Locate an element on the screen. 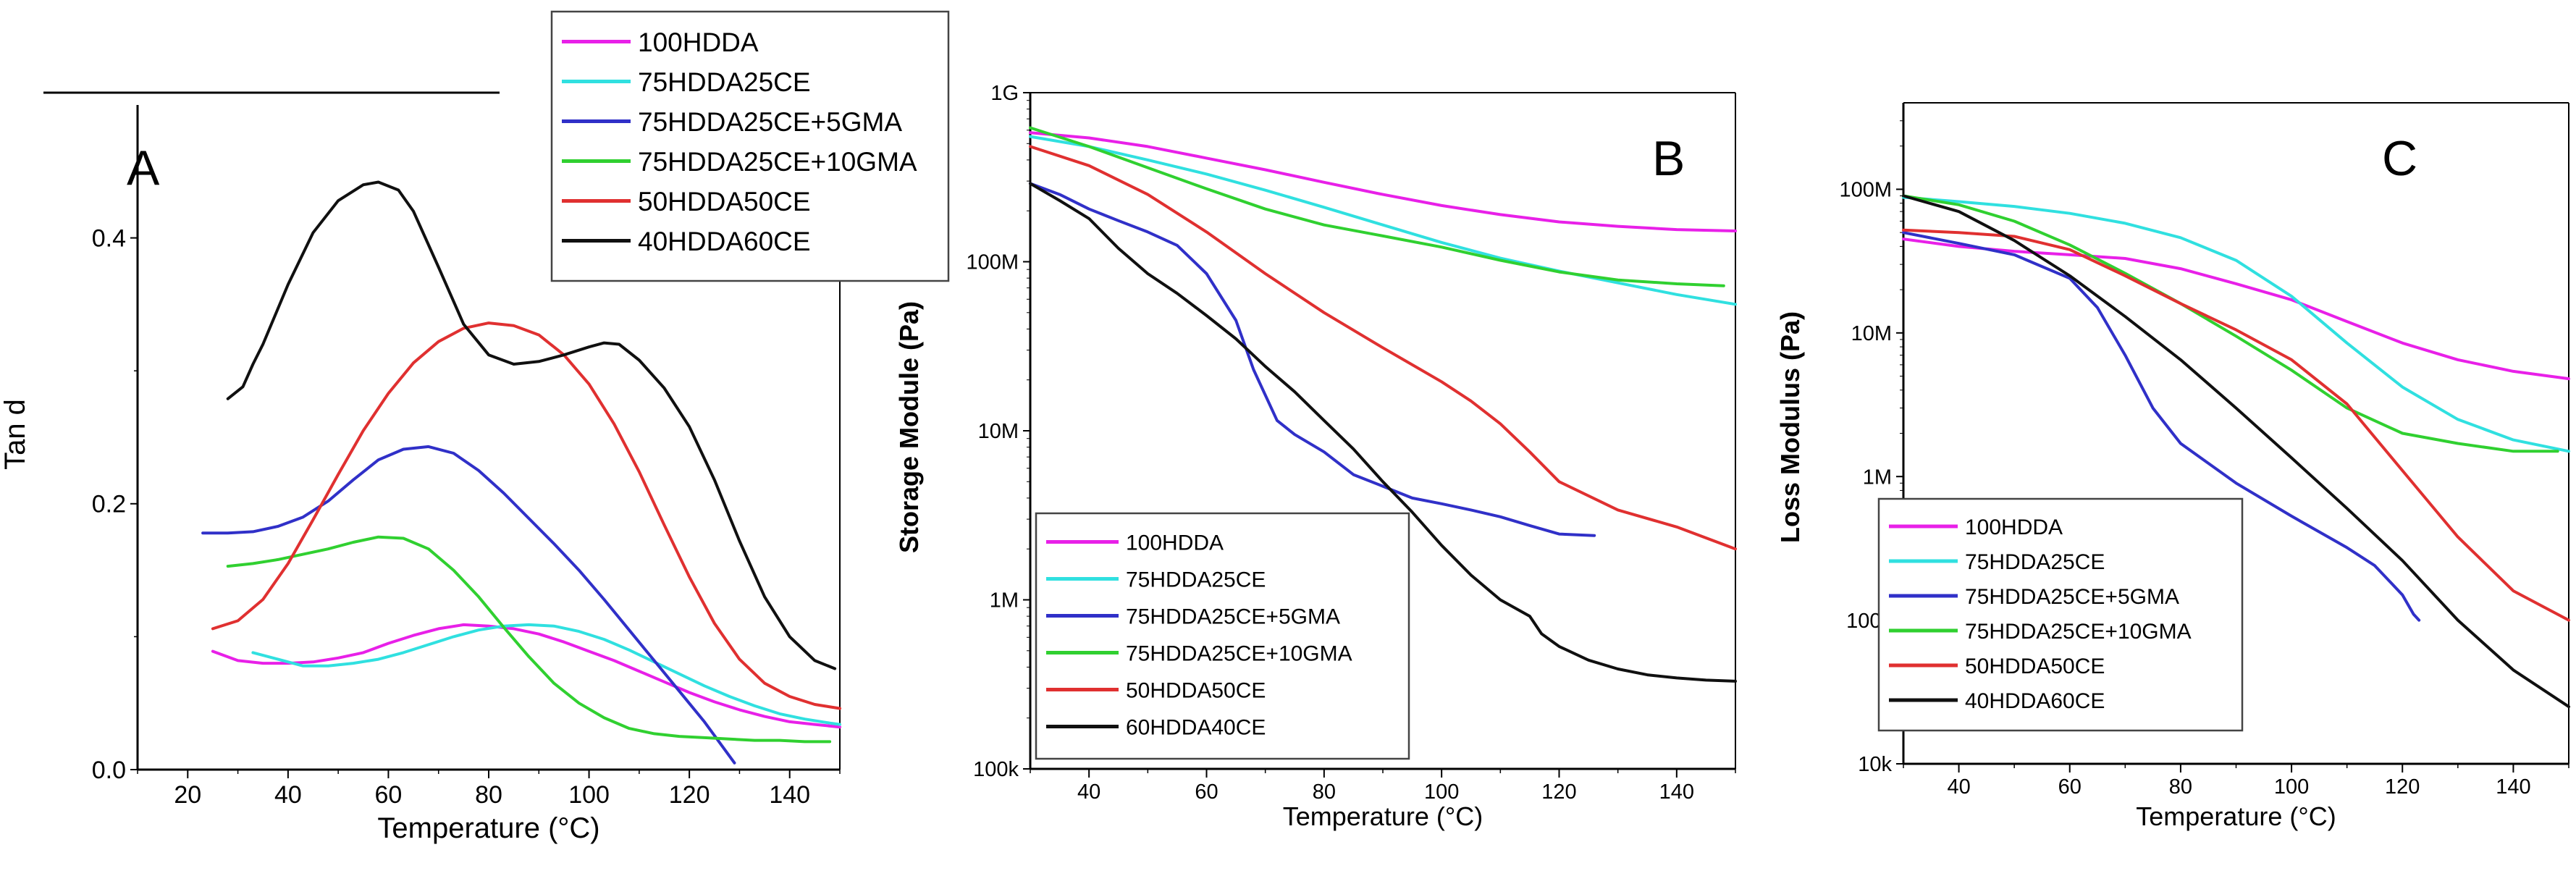 The image size is (2576, 884). y-axis-label: Loss Modulus (Pa) is located at coordinates (1790, 427).